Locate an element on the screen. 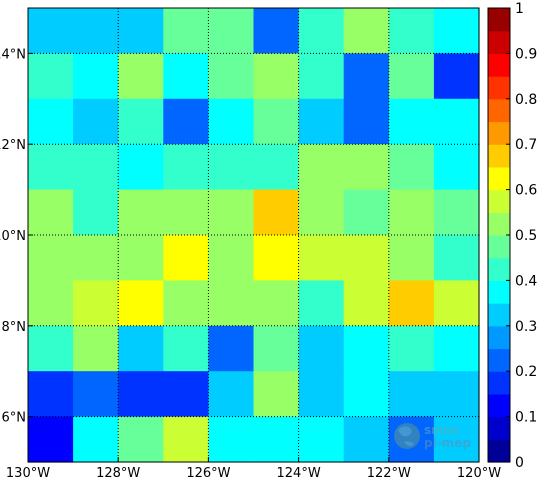 The height and width of the screenshot is (483, 546). colorbar-tick-label: 0.2 is located at coordinates (526, 372).